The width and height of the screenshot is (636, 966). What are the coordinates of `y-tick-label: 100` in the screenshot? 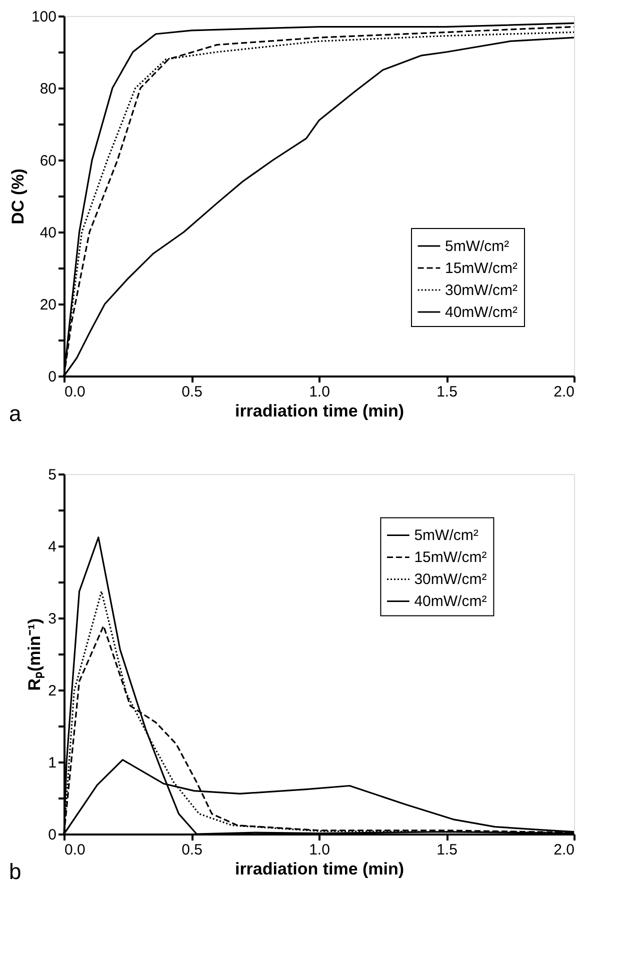 It's located at (43, 17).